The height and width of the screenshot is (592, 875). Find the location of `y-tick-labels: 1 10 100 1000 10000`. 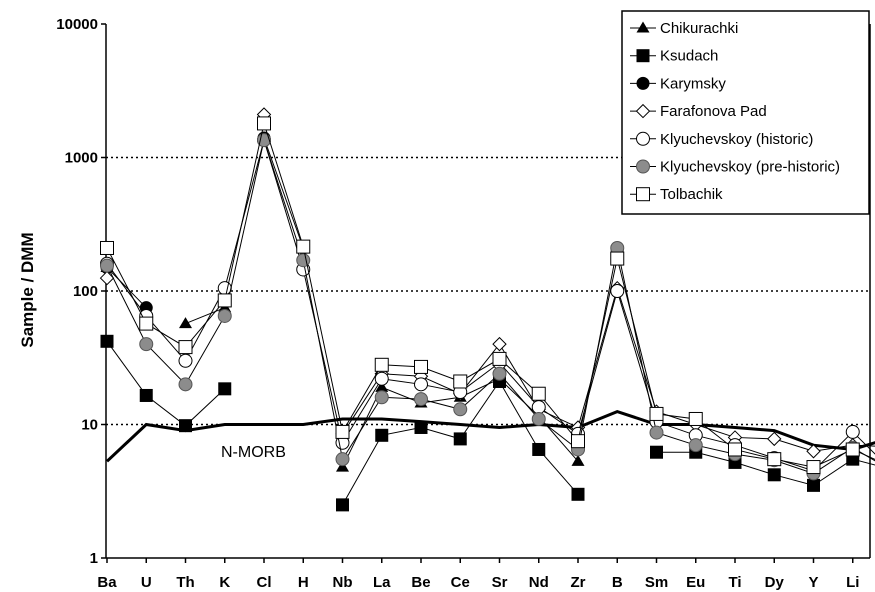

y-tick-labels: 1 10 100 1000 10000 is located at coordinates (77, 291).